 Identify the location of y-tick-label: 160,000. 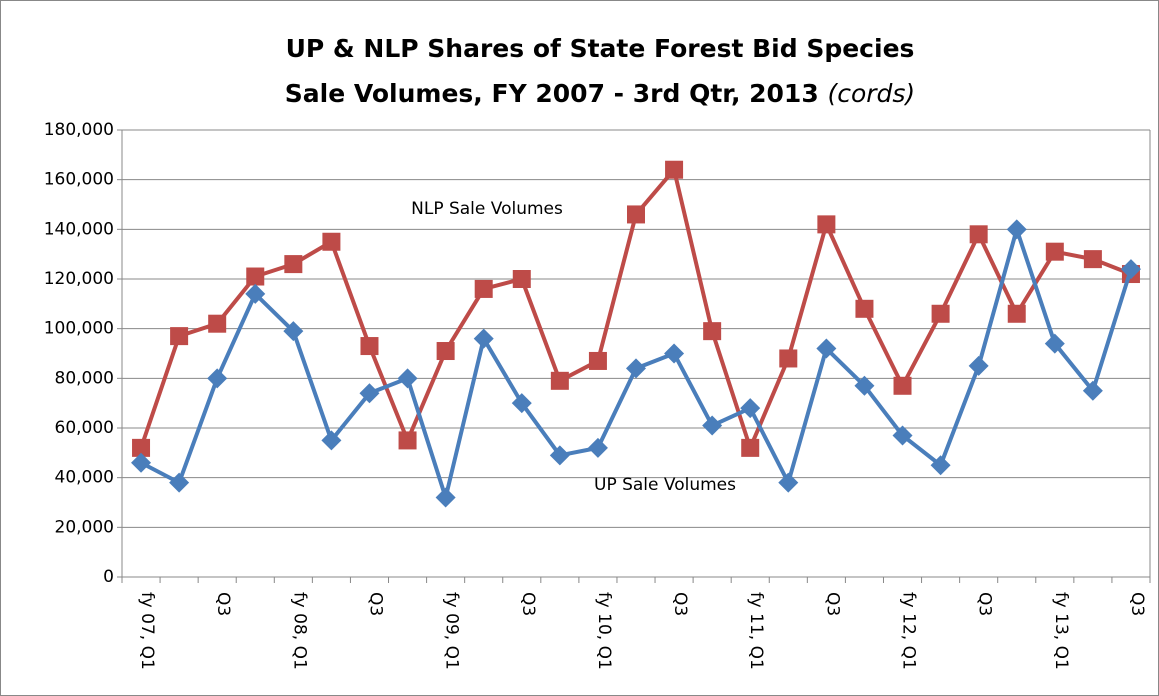
(79, 180).